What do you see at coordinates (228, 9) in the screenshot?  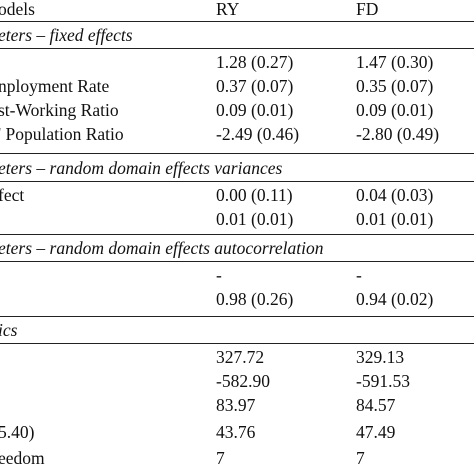 I see `header-ry: RY` at bounding box center [228, 9].